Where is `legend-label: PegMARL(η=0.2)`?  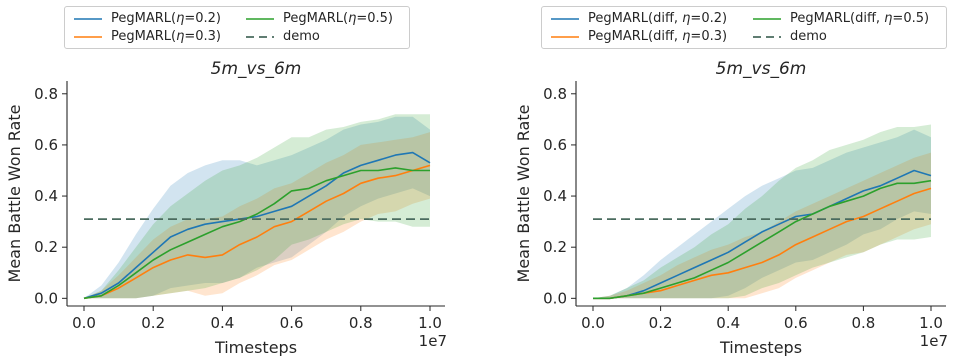
legend-label: PegMARL(η=0.2) is located at coordinates (166, 18).